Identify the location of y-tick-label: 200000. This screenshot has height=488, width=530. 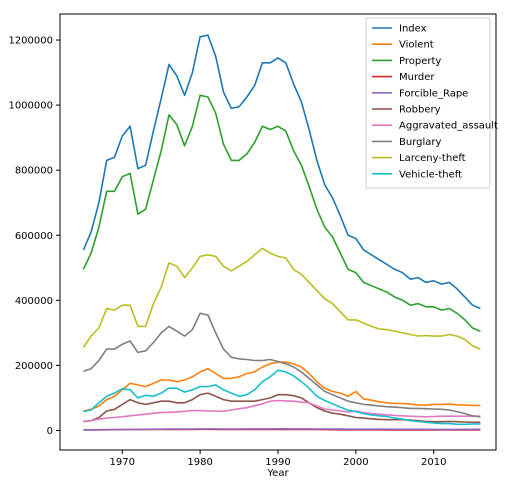
(34, 366).